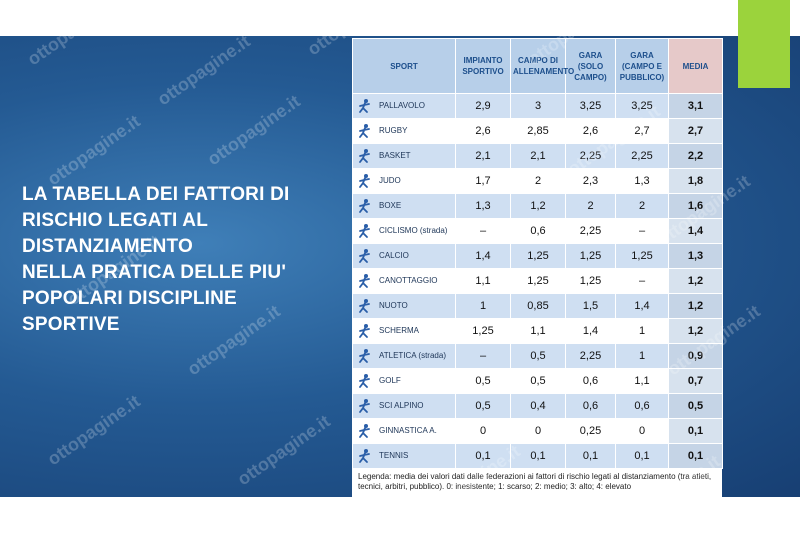  I want to click on table-row: GINNASTICA A. 0 0 0,25 0 0,1, so click(537, 431).